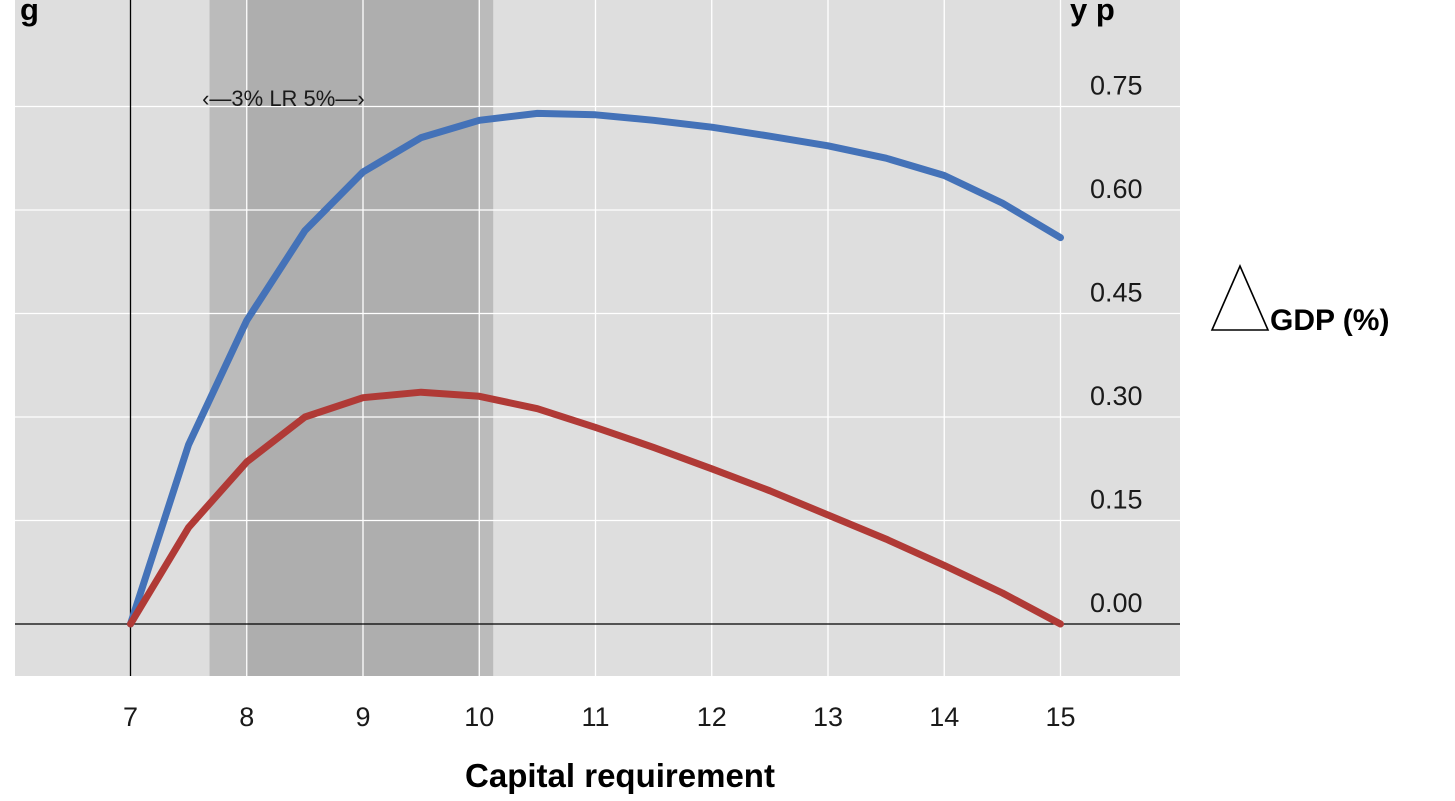  I want to click on y-tick-label: 0.45, so click(1116, 293).